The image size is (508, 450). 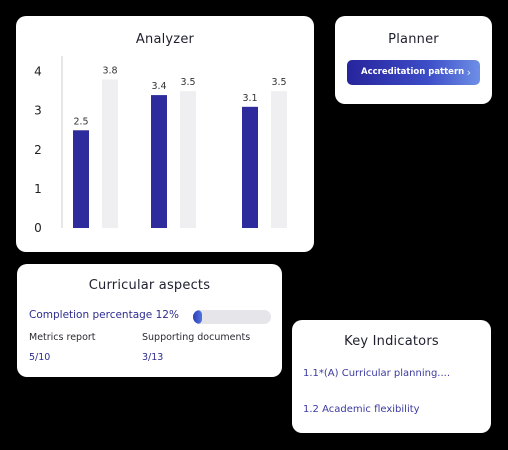 I want to click on bar-data-label: 3.8, so click(x=109, y=70).